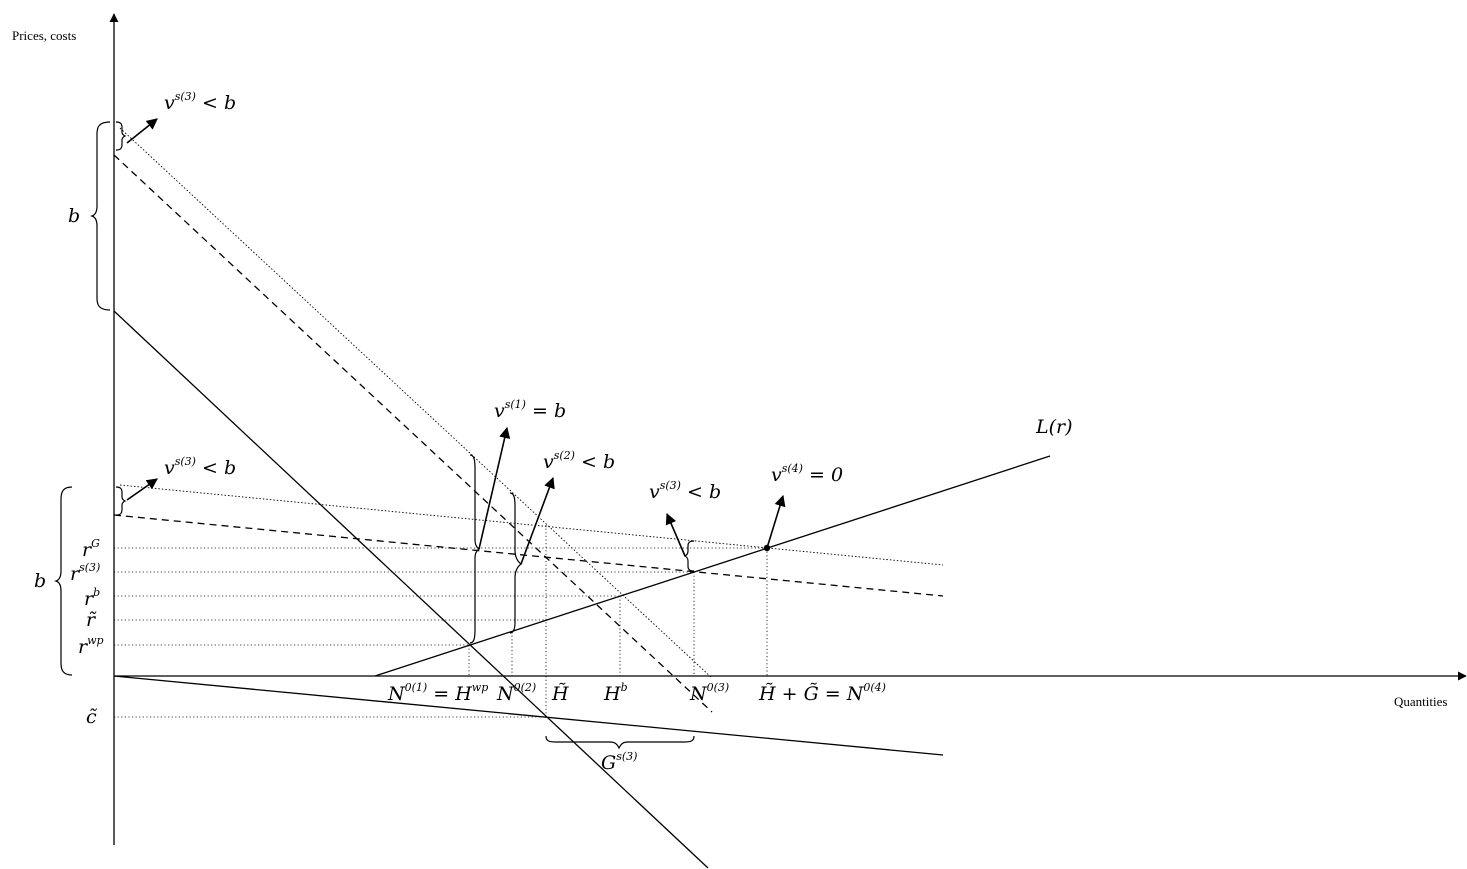 This screenshot has height=869, width=1467. What do you see at coordinates (92, 598) in the screenshot?
I see `label-rb: rb` at bounding box center [92, 598].